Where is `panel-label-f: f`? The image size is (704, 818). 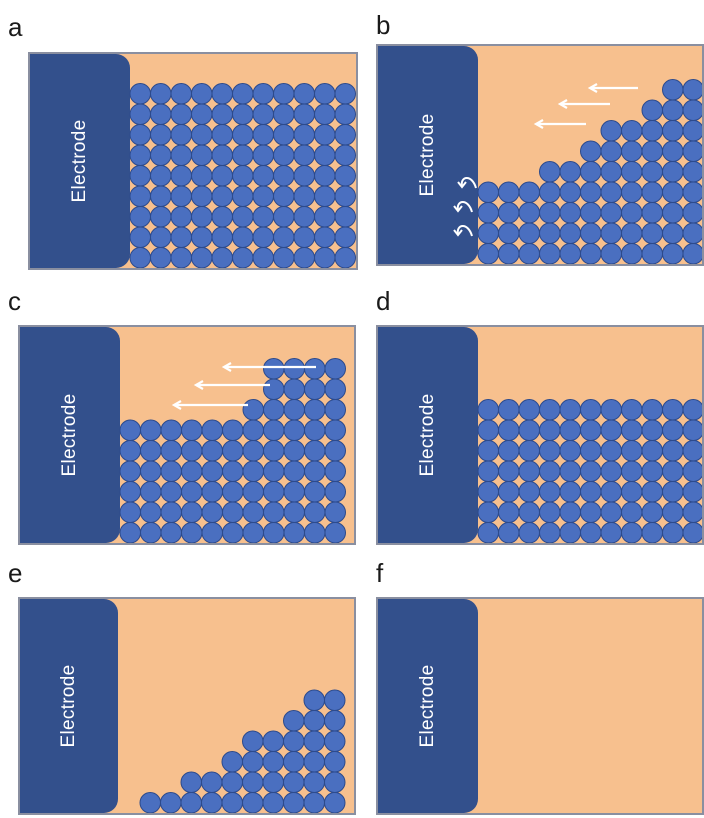
panel-label-f: f is located at coordinates (380, 573).